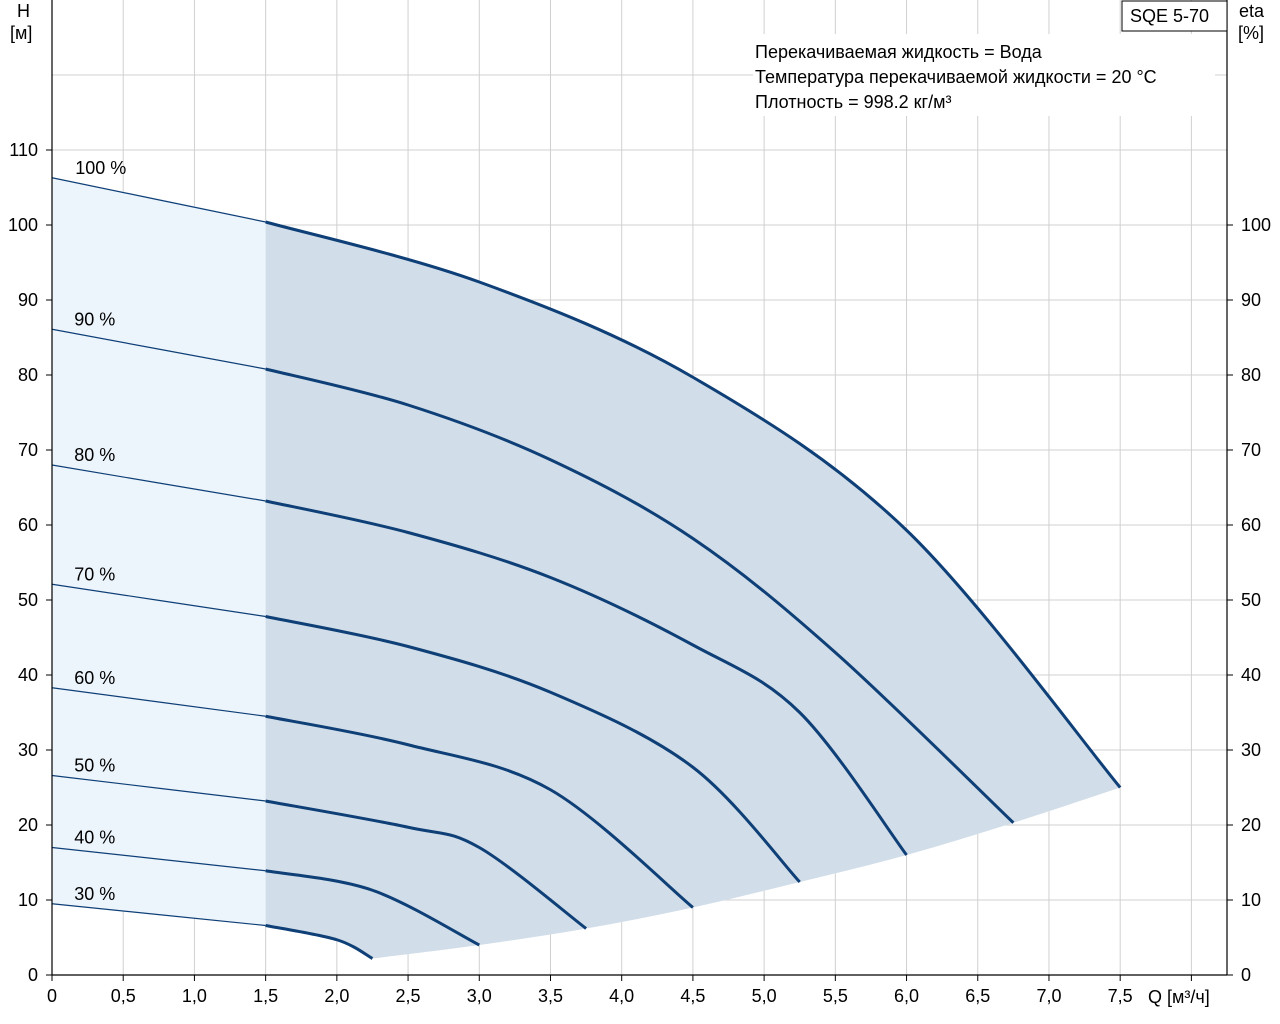  What do you see at coordinates (1252, 11) in the screenshot?
I see `y-right-axis-title: eta` at bounding box center [1252, 11].